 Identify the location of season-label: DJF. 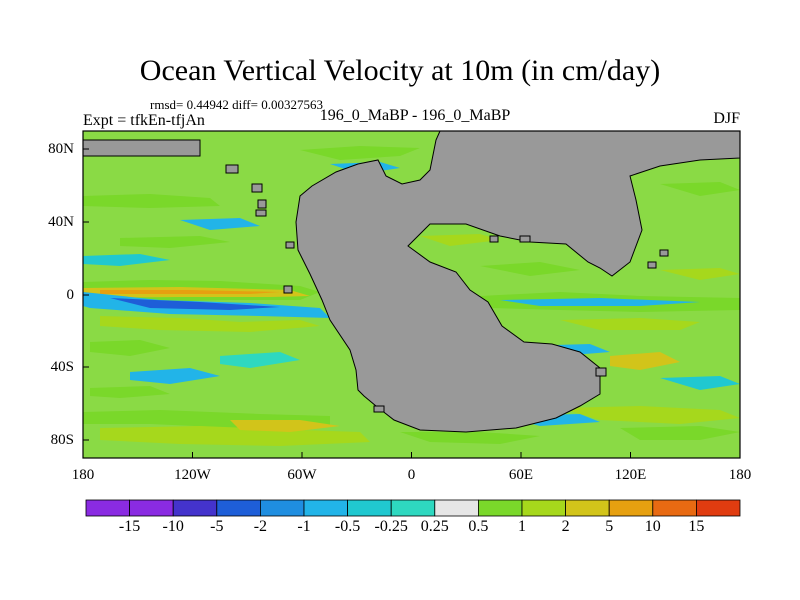
(726, 118).